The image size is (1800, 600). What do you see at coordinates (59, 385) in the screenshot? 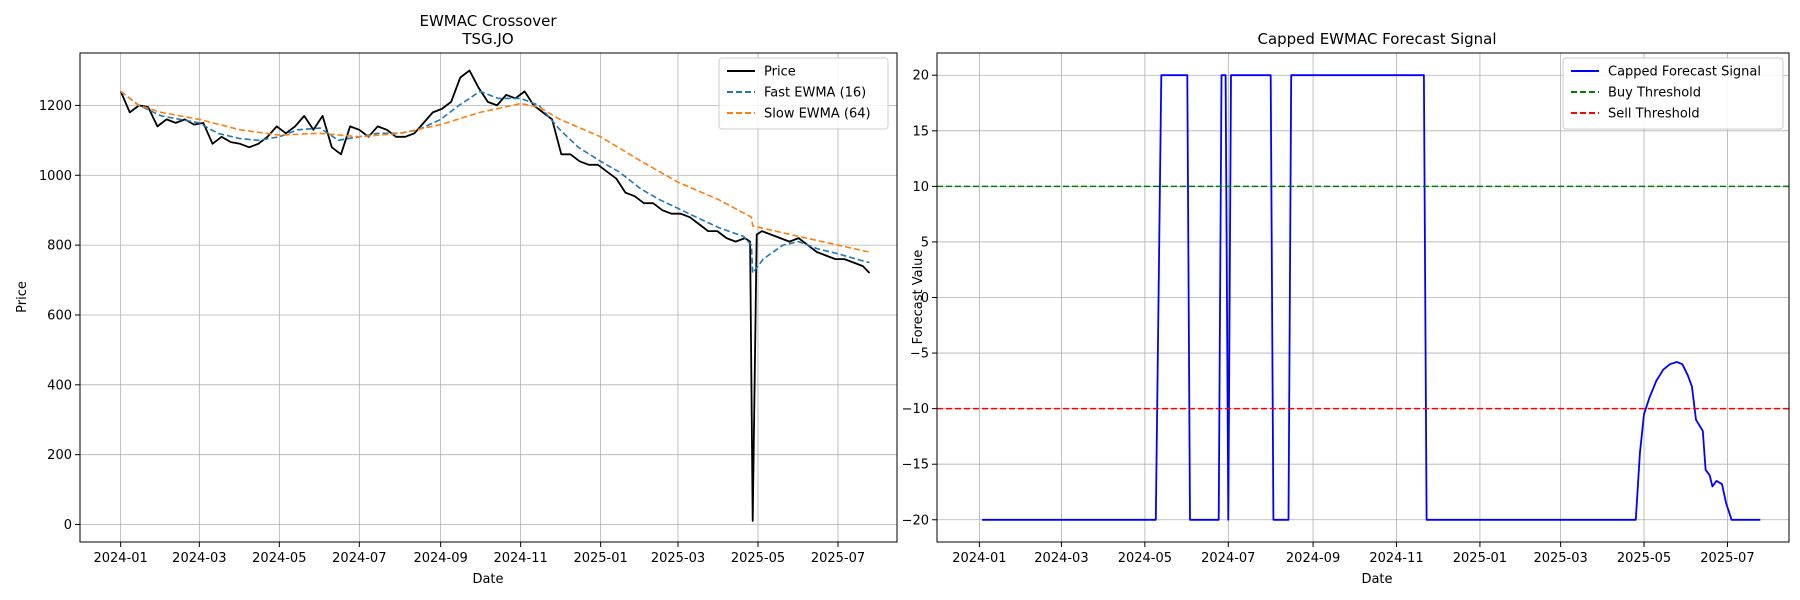
I see `y-tick-label: 400` at bounding box center [59, 385].